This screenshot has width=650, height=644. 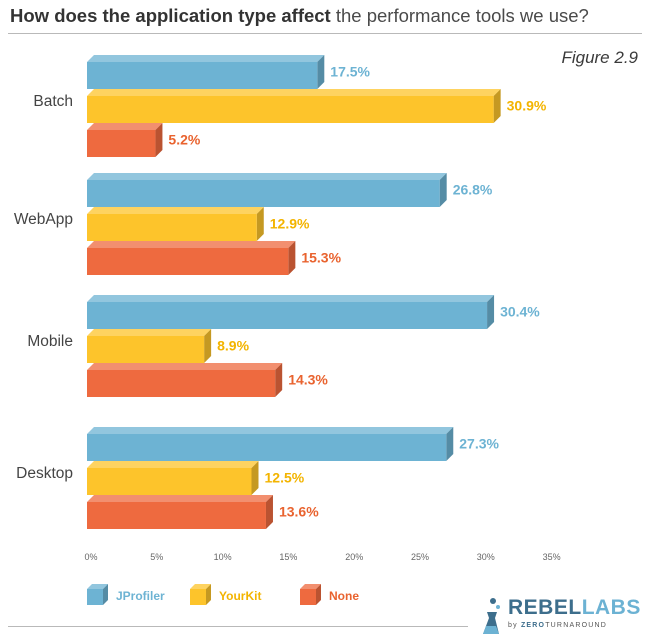 What do you see at coordinates (321, 258) in the screenshot?
I see `data-label: 15.3%` at bounding box center [321, 258].